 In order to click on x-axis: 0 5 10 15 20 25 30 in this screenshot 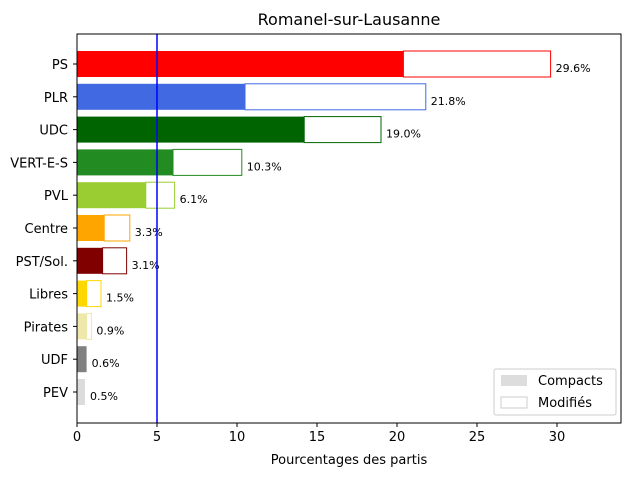, I will do `click(319, 434)`.